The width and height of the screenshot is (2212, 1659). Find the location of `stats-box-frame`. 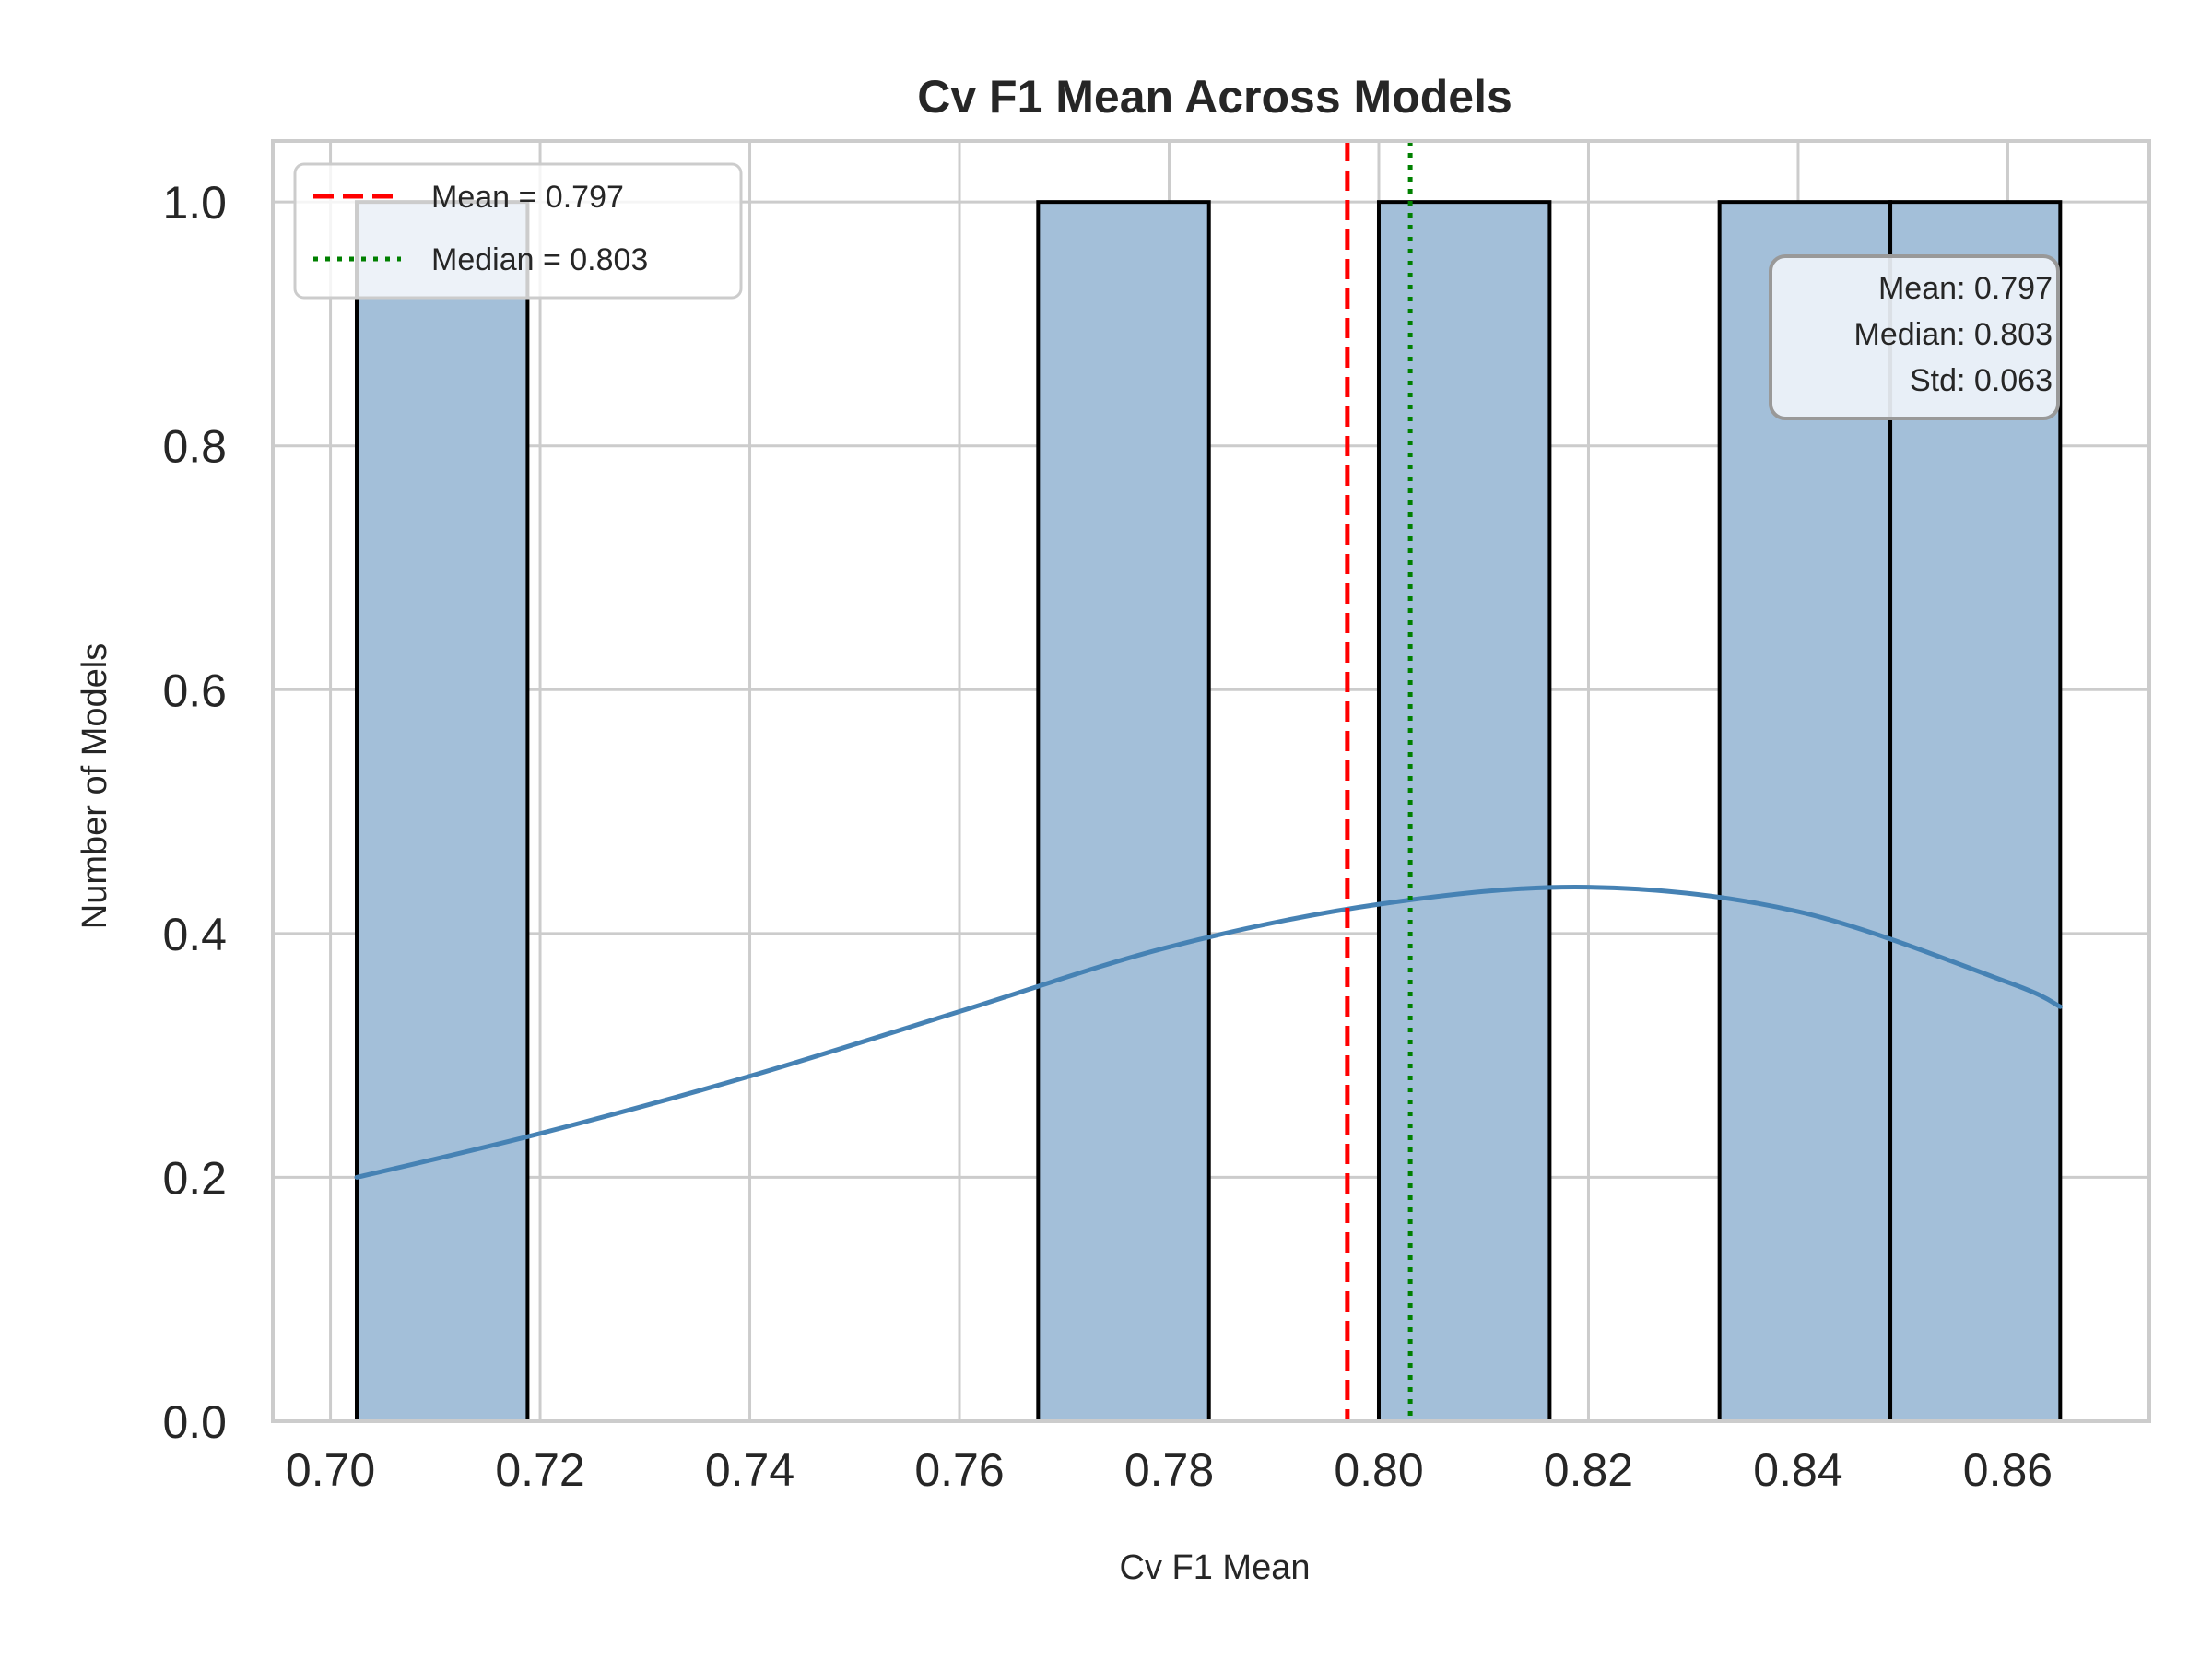

stats-box-frame is located at coordinates (1914, 337).